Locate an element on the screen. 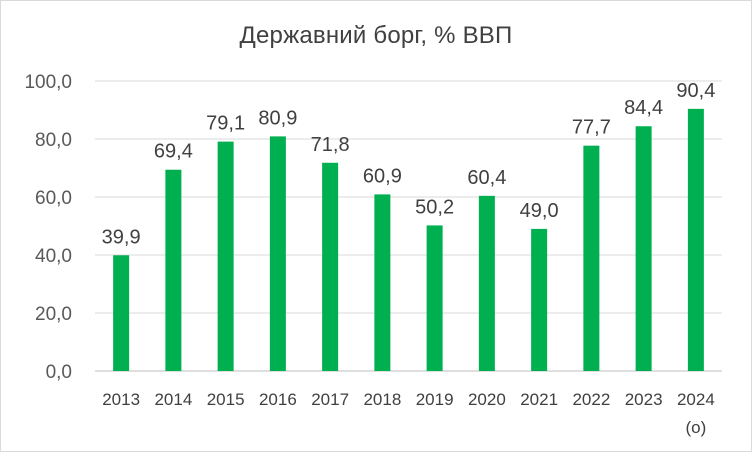 This screenshot has width=752, height=452. y-tick-label: 60,0 is located at coordinates (53, 198).